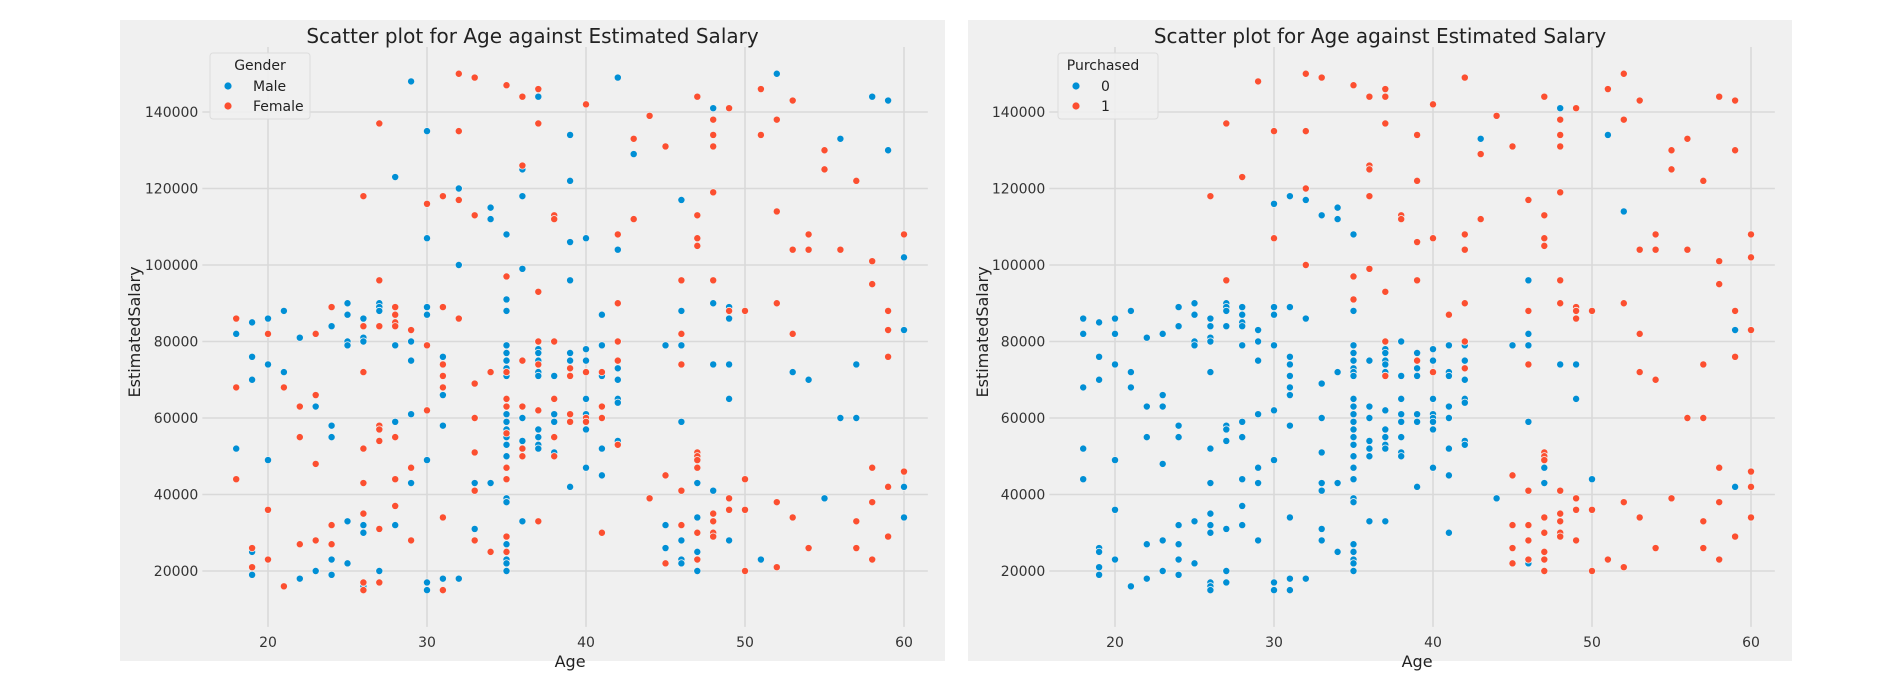 This screenshot has width=1903, height=685. Describe the element at coordinates (982, 331) in the screenshot. I see `y-axis-label: EstimatedSalary` at that location.